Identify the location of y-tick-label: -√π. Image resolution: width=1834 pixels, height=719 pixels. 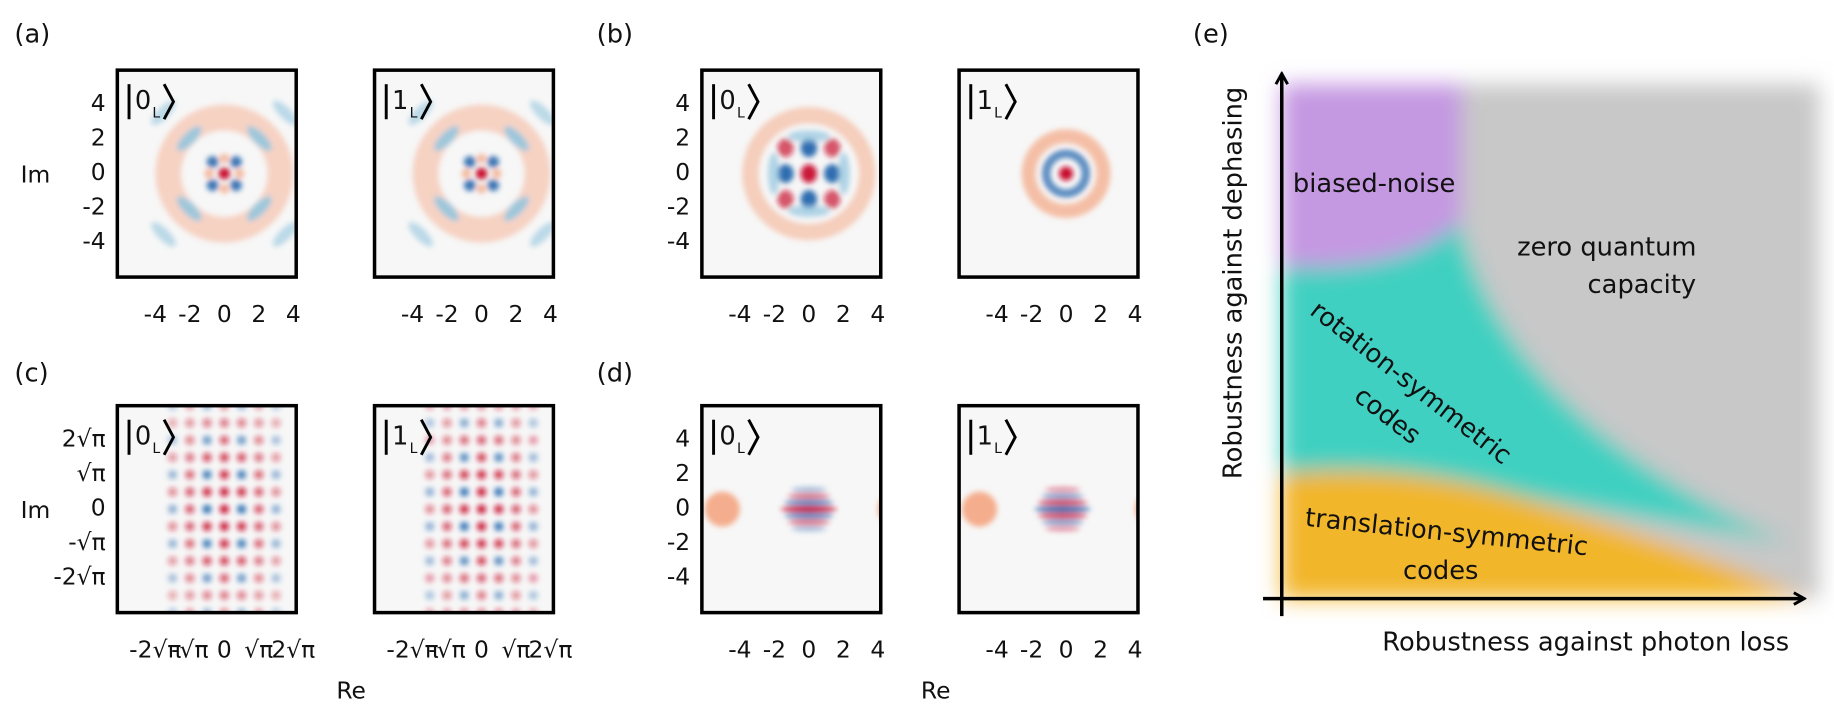
(86, 542).